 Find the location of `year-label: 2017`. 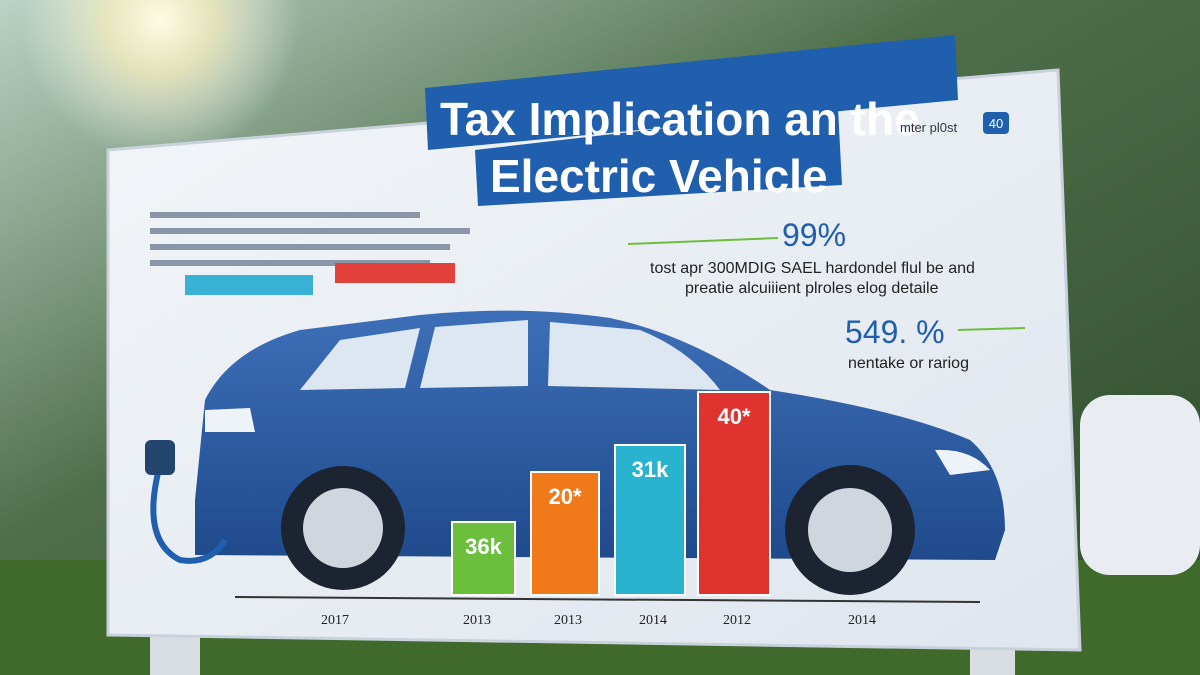

year-label: 2017 is located at coordinates (335, 620).